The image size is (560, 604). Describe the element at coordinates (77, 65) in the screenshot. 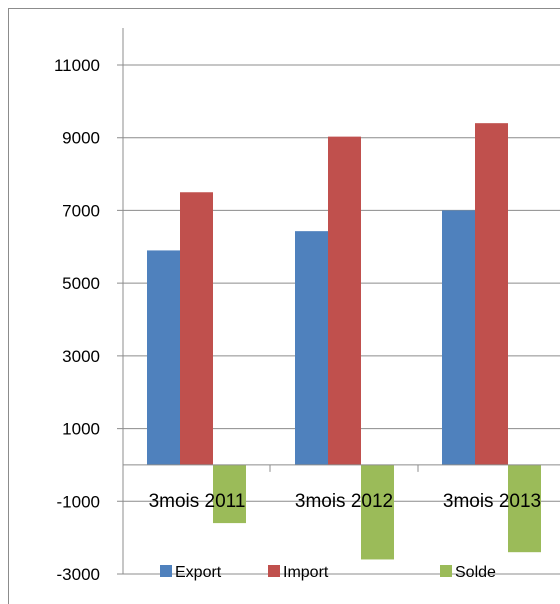

I see `y-tick-label: 11000` at that location.